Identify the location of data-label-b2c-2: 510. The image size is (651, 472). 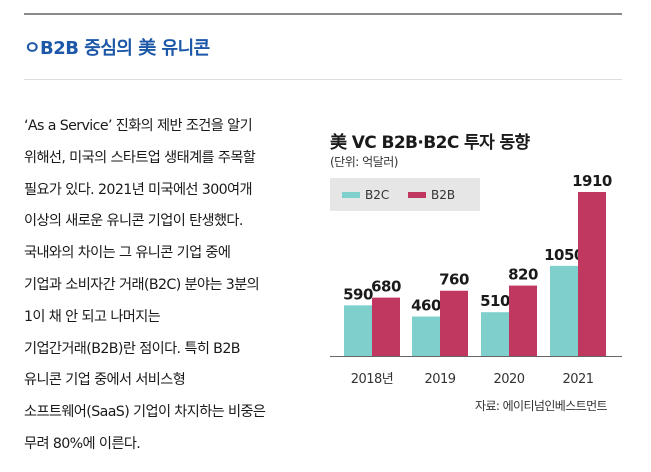
(495, 301).